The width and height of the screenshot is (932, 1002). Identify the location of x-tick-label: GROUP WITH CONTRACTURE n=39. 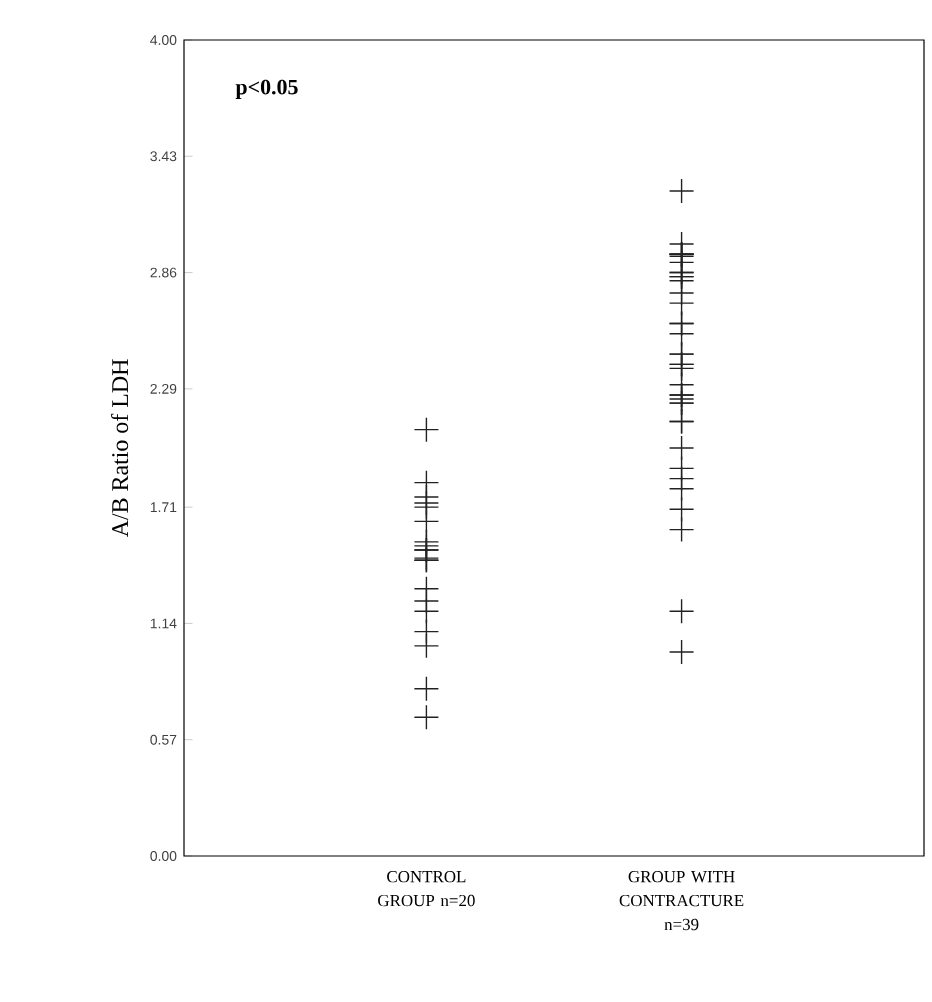
(681, 900).